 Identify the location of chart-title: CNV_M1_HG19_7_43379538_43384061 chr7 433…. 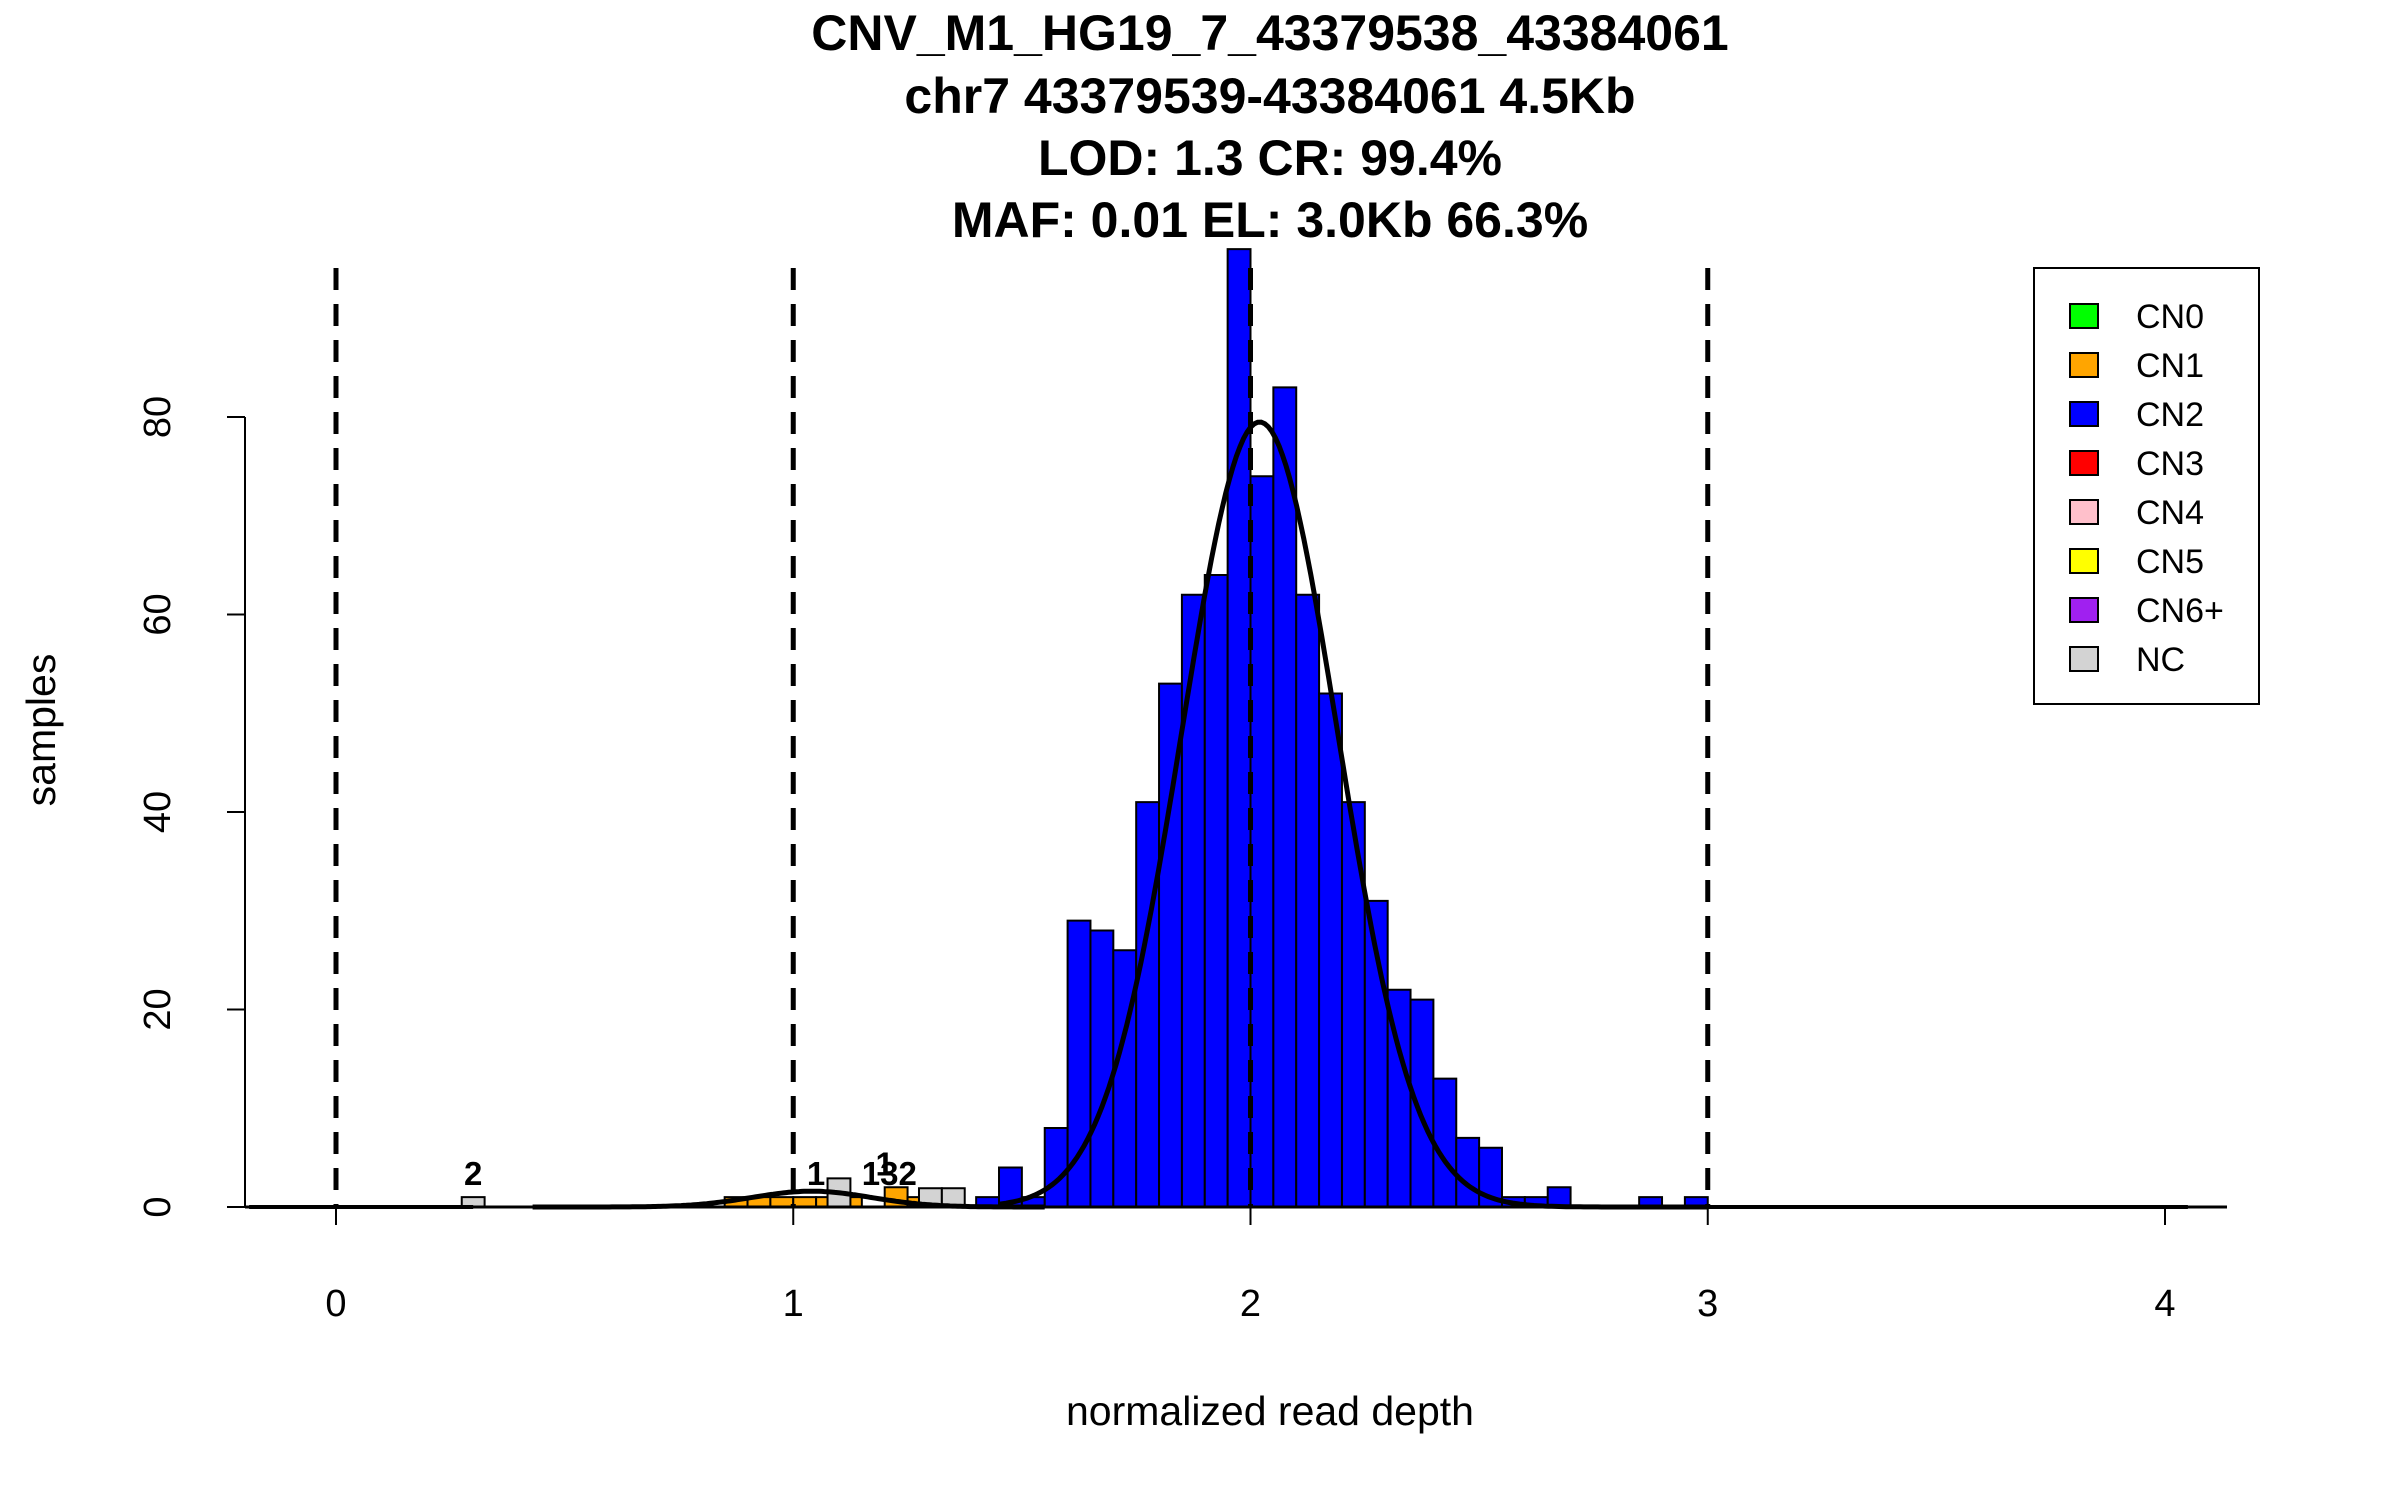
(1269, 126).